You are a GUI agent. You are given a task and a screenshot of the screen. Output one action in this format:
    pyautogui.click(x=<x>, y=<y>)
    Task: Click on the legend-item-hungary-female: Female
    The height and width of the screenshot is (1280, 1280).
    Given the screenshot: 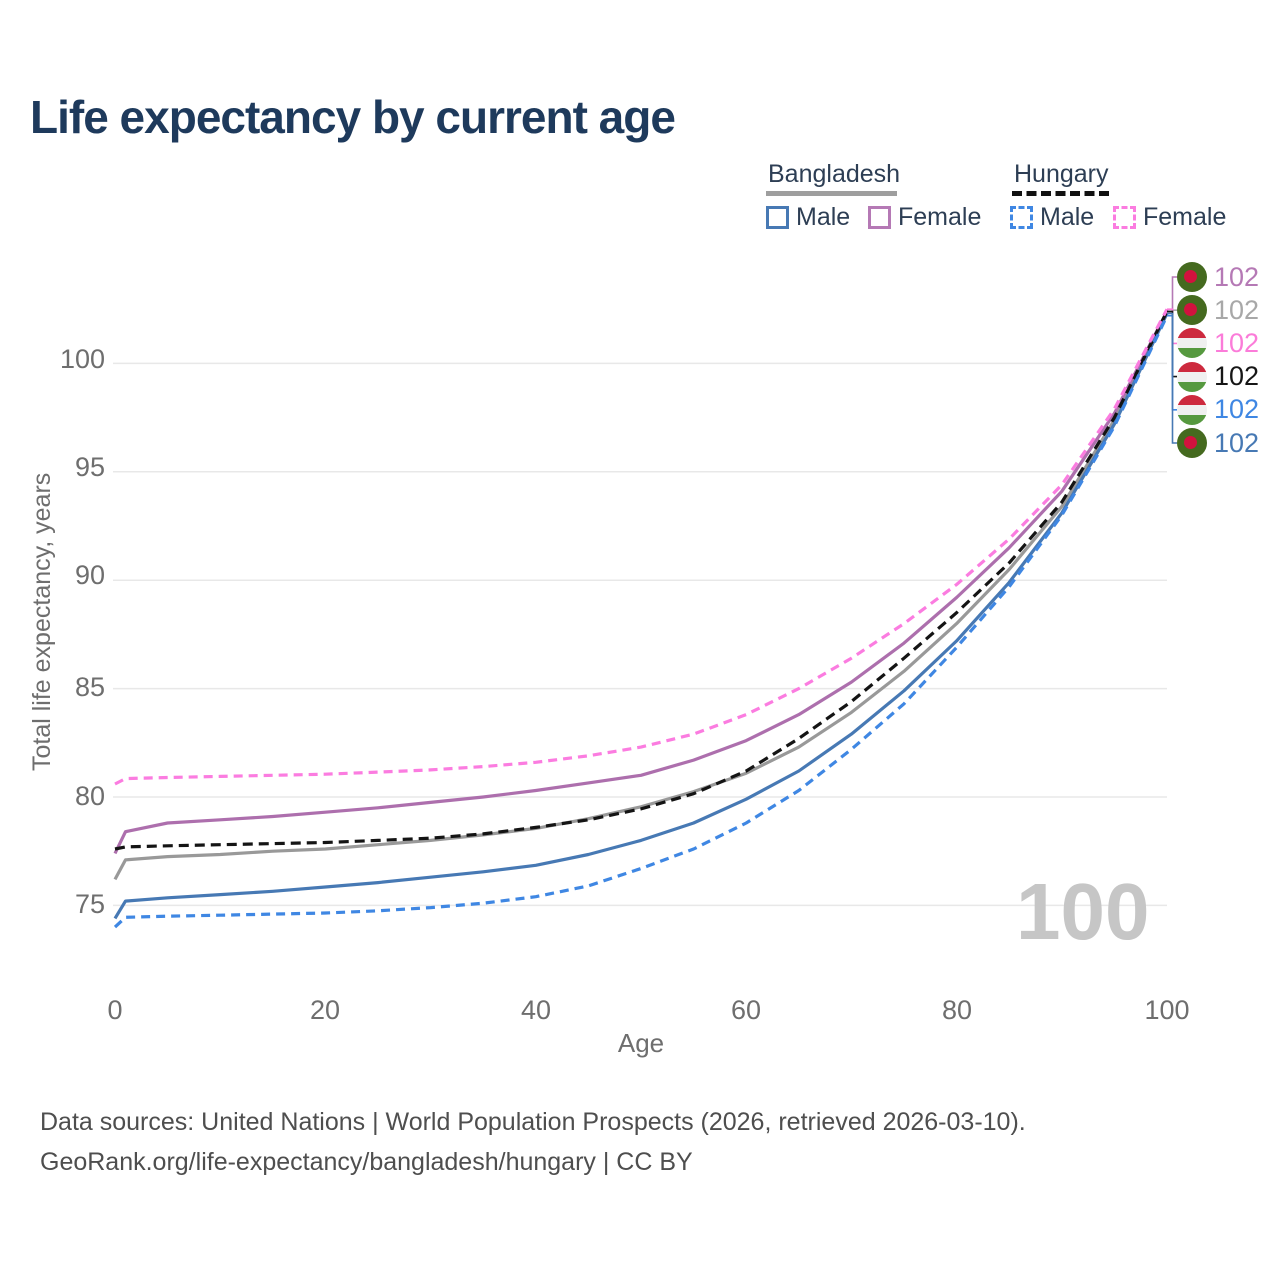 What is the action you would take?
    pyautogui.click(x=1170, y=216)
    